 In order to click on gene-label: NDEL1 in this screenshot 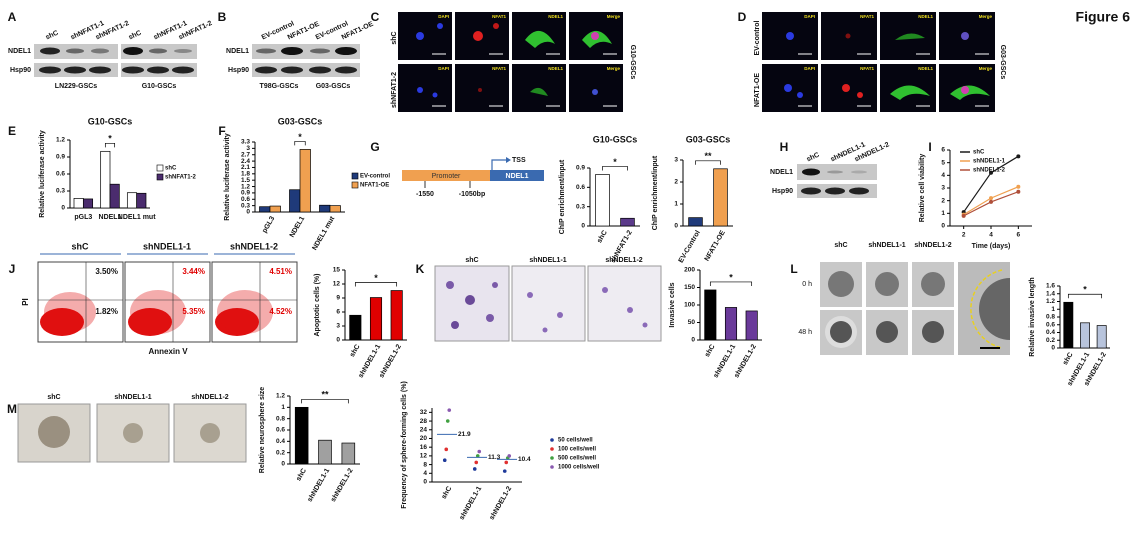, I will do `click(517, 176)`.